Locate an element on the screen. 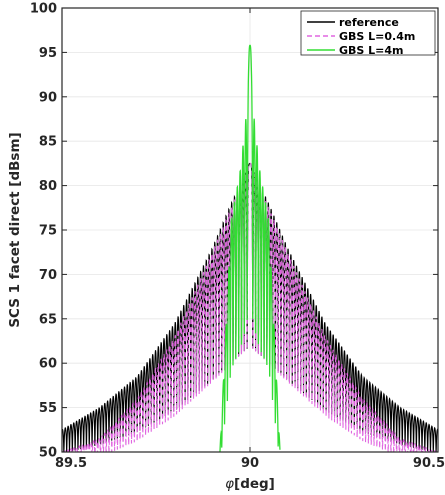 The image size is (445, 495). y-tick-label: 60 is located at coordinates (48, 364).